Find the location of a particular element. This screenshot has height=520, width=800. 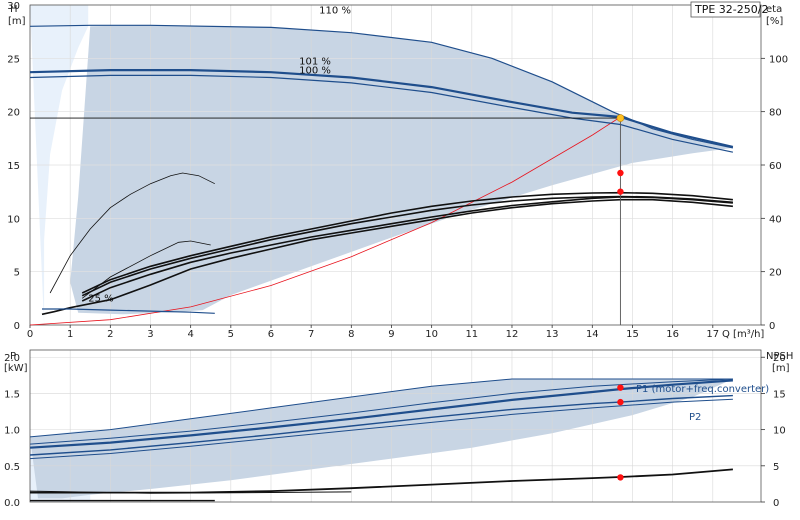

bottom-curve-P2-thin is located at coordinates (381, 429).